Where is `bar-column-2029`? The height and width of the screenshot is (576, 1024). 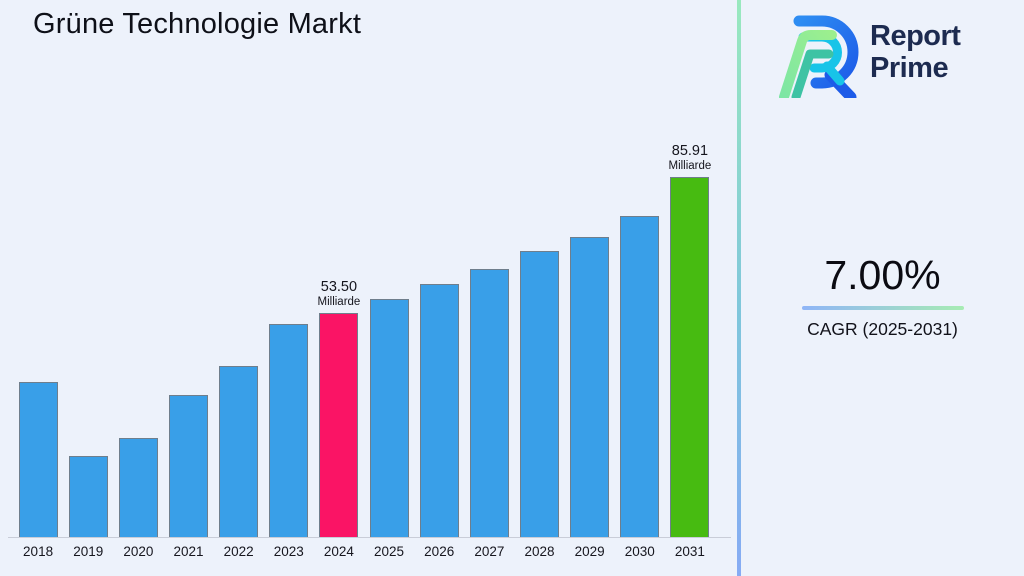 bar-column-2029 is located at coordinates (590, 268).